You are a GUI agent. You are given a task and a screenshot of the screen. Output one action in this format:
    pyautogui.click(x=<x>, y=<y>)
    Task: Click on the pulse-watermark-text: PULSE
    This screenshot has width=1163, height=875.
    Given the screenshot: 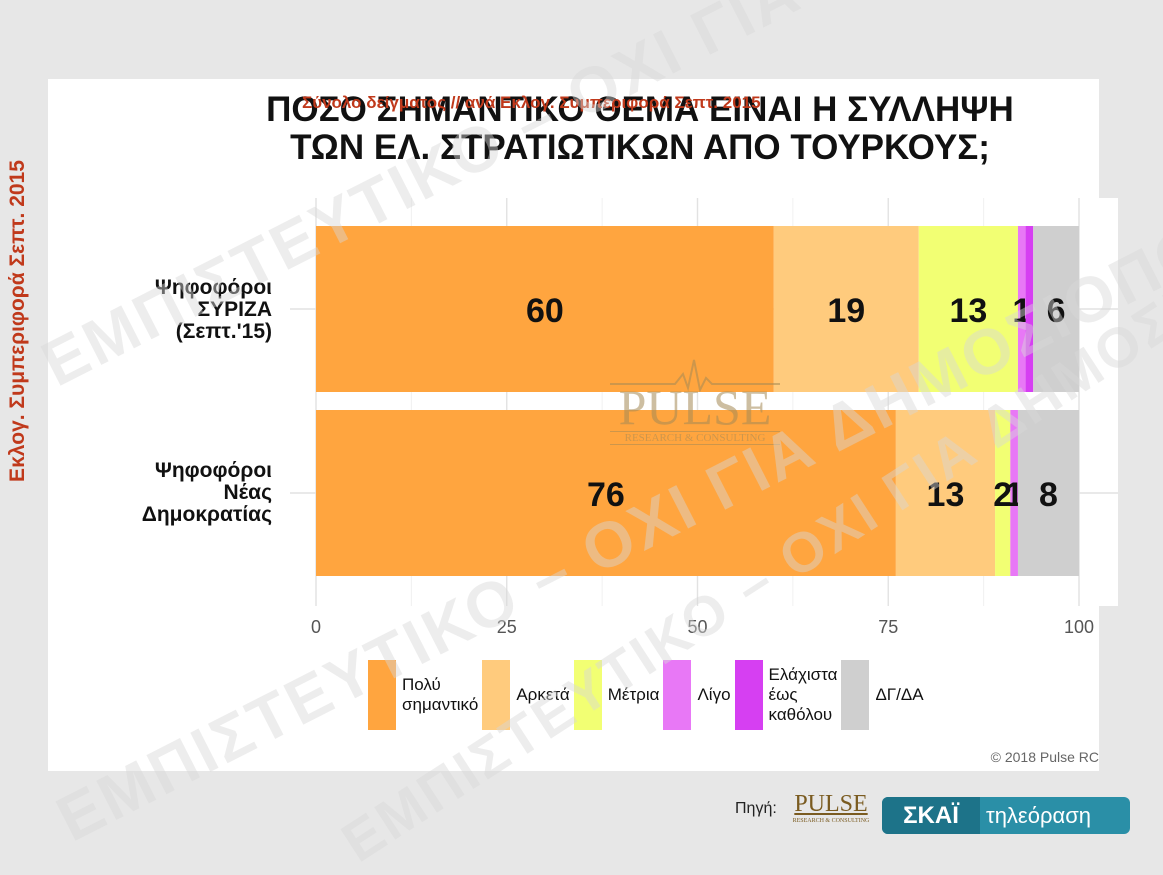 What is the action you would take?
    pyautogui.click(x=695, y=407)
    